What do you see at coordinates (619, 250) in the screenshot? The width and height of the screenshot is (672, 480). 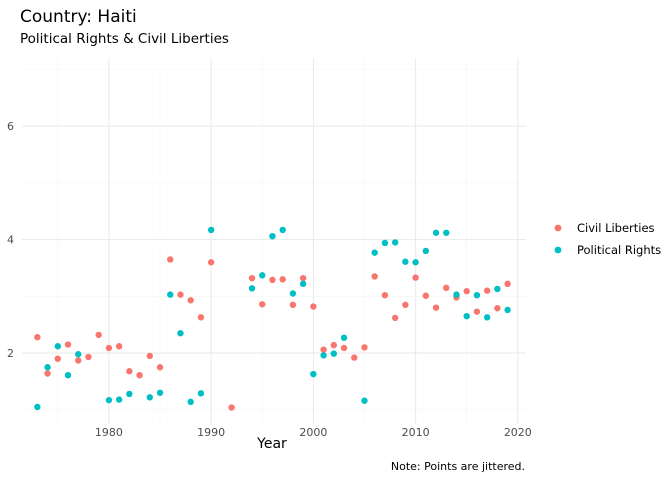 I see `legend-label-political-rights: Political Rights` at bounding box center [619, 250].